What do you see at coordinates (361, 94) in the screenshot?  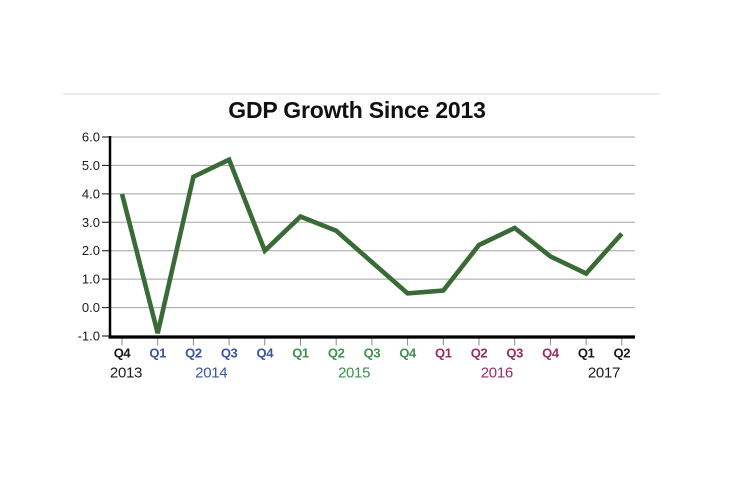 I see `graphic-top-border` at bounding box center [361, 94].